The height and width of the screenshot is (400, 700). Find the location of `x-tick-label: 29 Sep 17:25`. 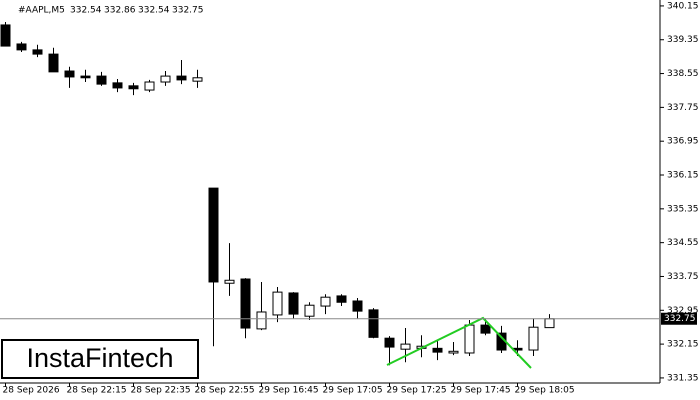

x-tick-label: 29 Sep 17:25 is located at coordinates (417, 391).